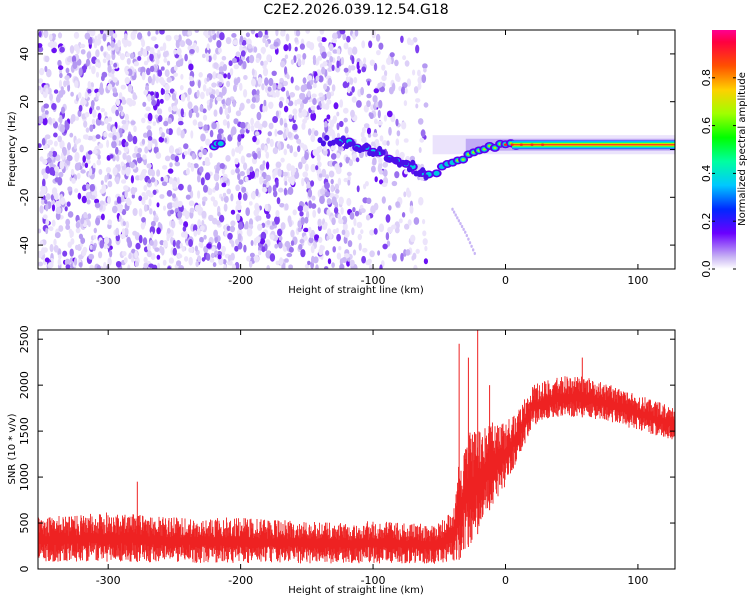 The width and height of the screenshot is (750, 600). What do you see at coordinates (505, 580) in the screenshot?
I see `x-tick-label: 0` at bounding box center [505, 580].